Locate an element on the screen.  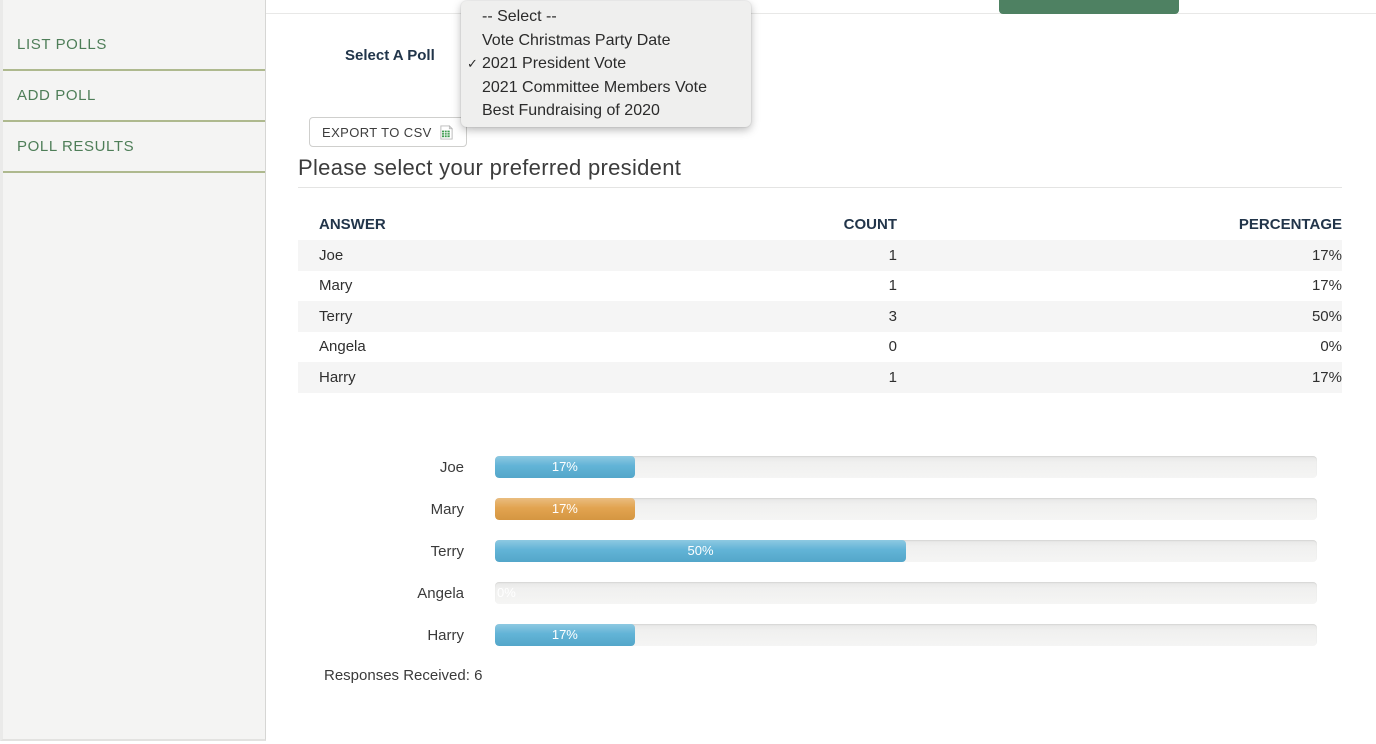
sidebar-item-label: POLL RESULTS is located at coordinates (76, 146).